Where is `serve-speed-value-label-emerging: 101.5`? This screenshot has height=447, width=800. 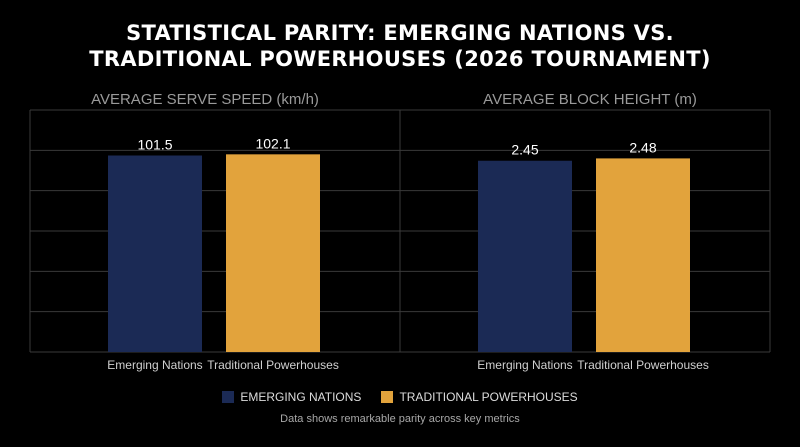
serve-speed-value-label-emerging: 101.5 is located at coordinates (154, 144).